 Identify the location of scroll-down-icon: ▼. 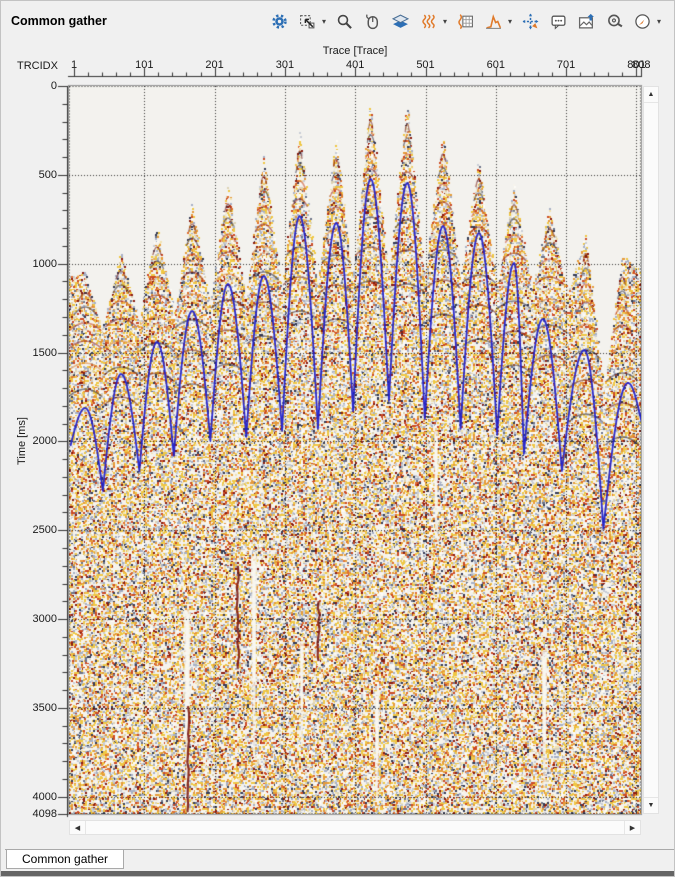
(651, 805).